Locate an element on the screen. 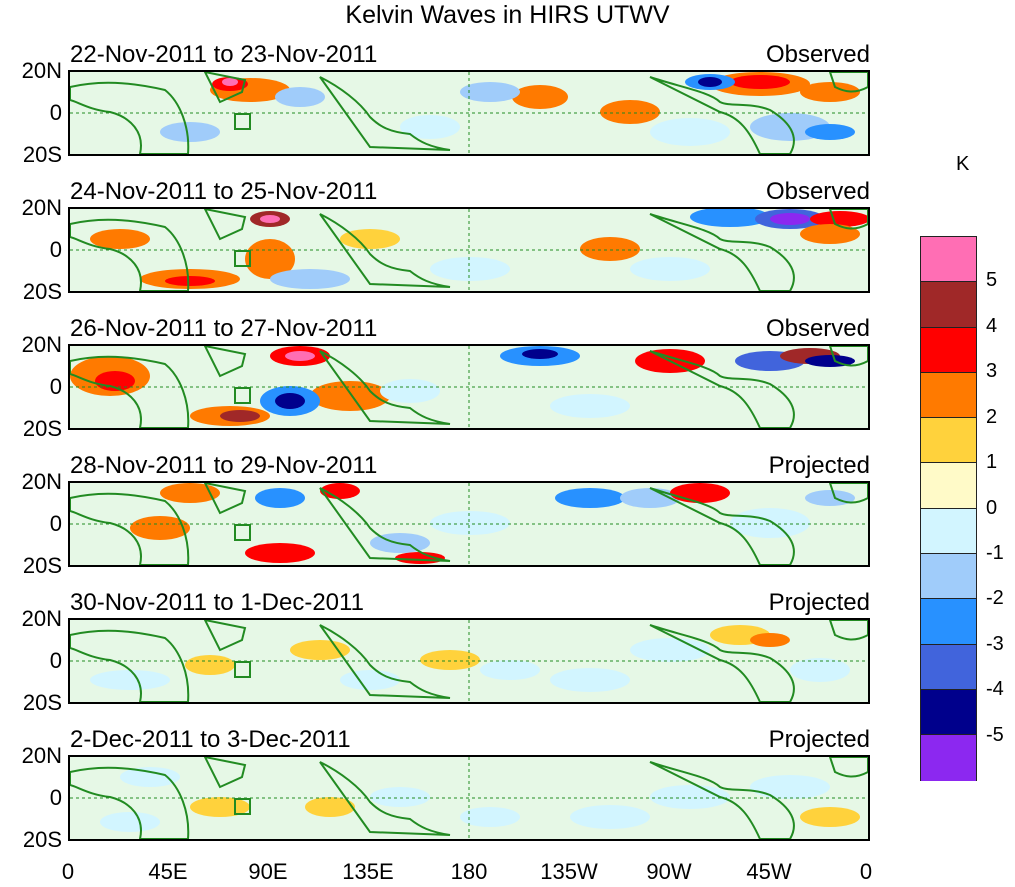 This screenshot has height=887, width=1015. colorbar-tick-label: -5 is located at coordinates (995, 734).